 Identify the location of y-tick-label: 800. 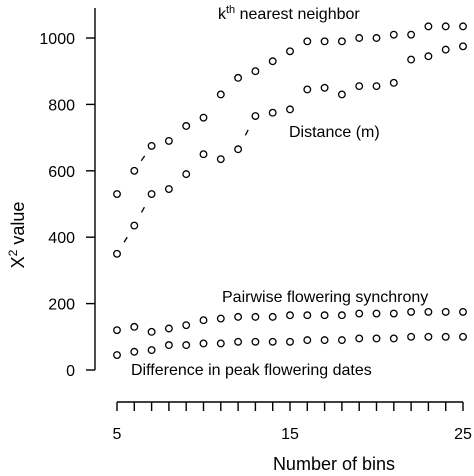
(61, 105).